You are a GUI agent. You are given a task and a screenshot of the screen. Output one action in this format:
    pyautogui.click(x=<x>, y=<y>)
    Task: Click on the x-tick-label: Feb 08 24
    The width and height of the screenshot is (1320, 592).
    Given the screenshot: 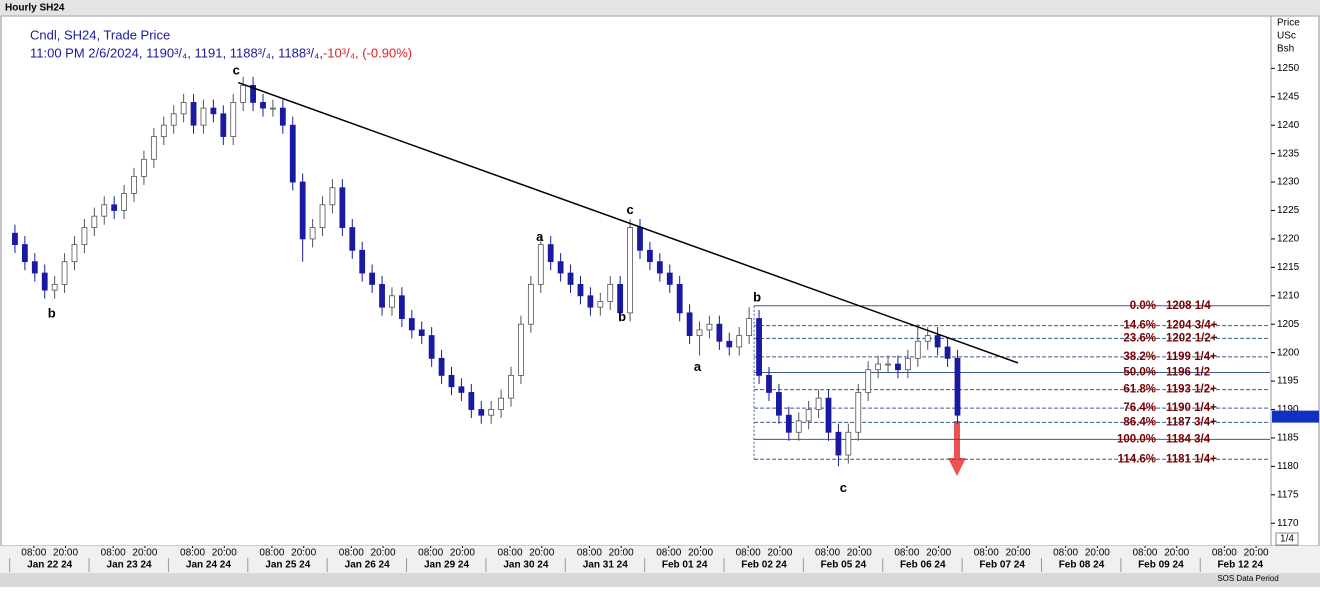 What is the action you would take?
    pyautogui.click(x=1082, y=565)
    